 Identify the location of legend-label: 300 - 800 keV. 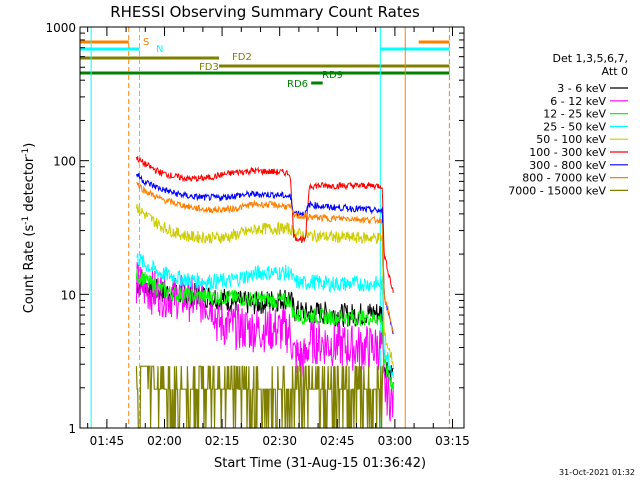
(567, 165).